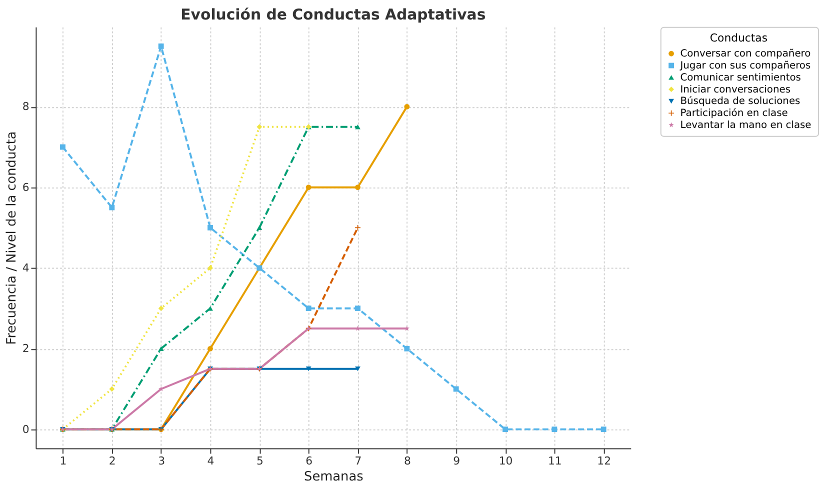 This screenshot has width=824, height=495. What do you see at coordinates (604, 461) in the screenshot?
I see `x-tick-label: 12` at bounding box center [604, 461].